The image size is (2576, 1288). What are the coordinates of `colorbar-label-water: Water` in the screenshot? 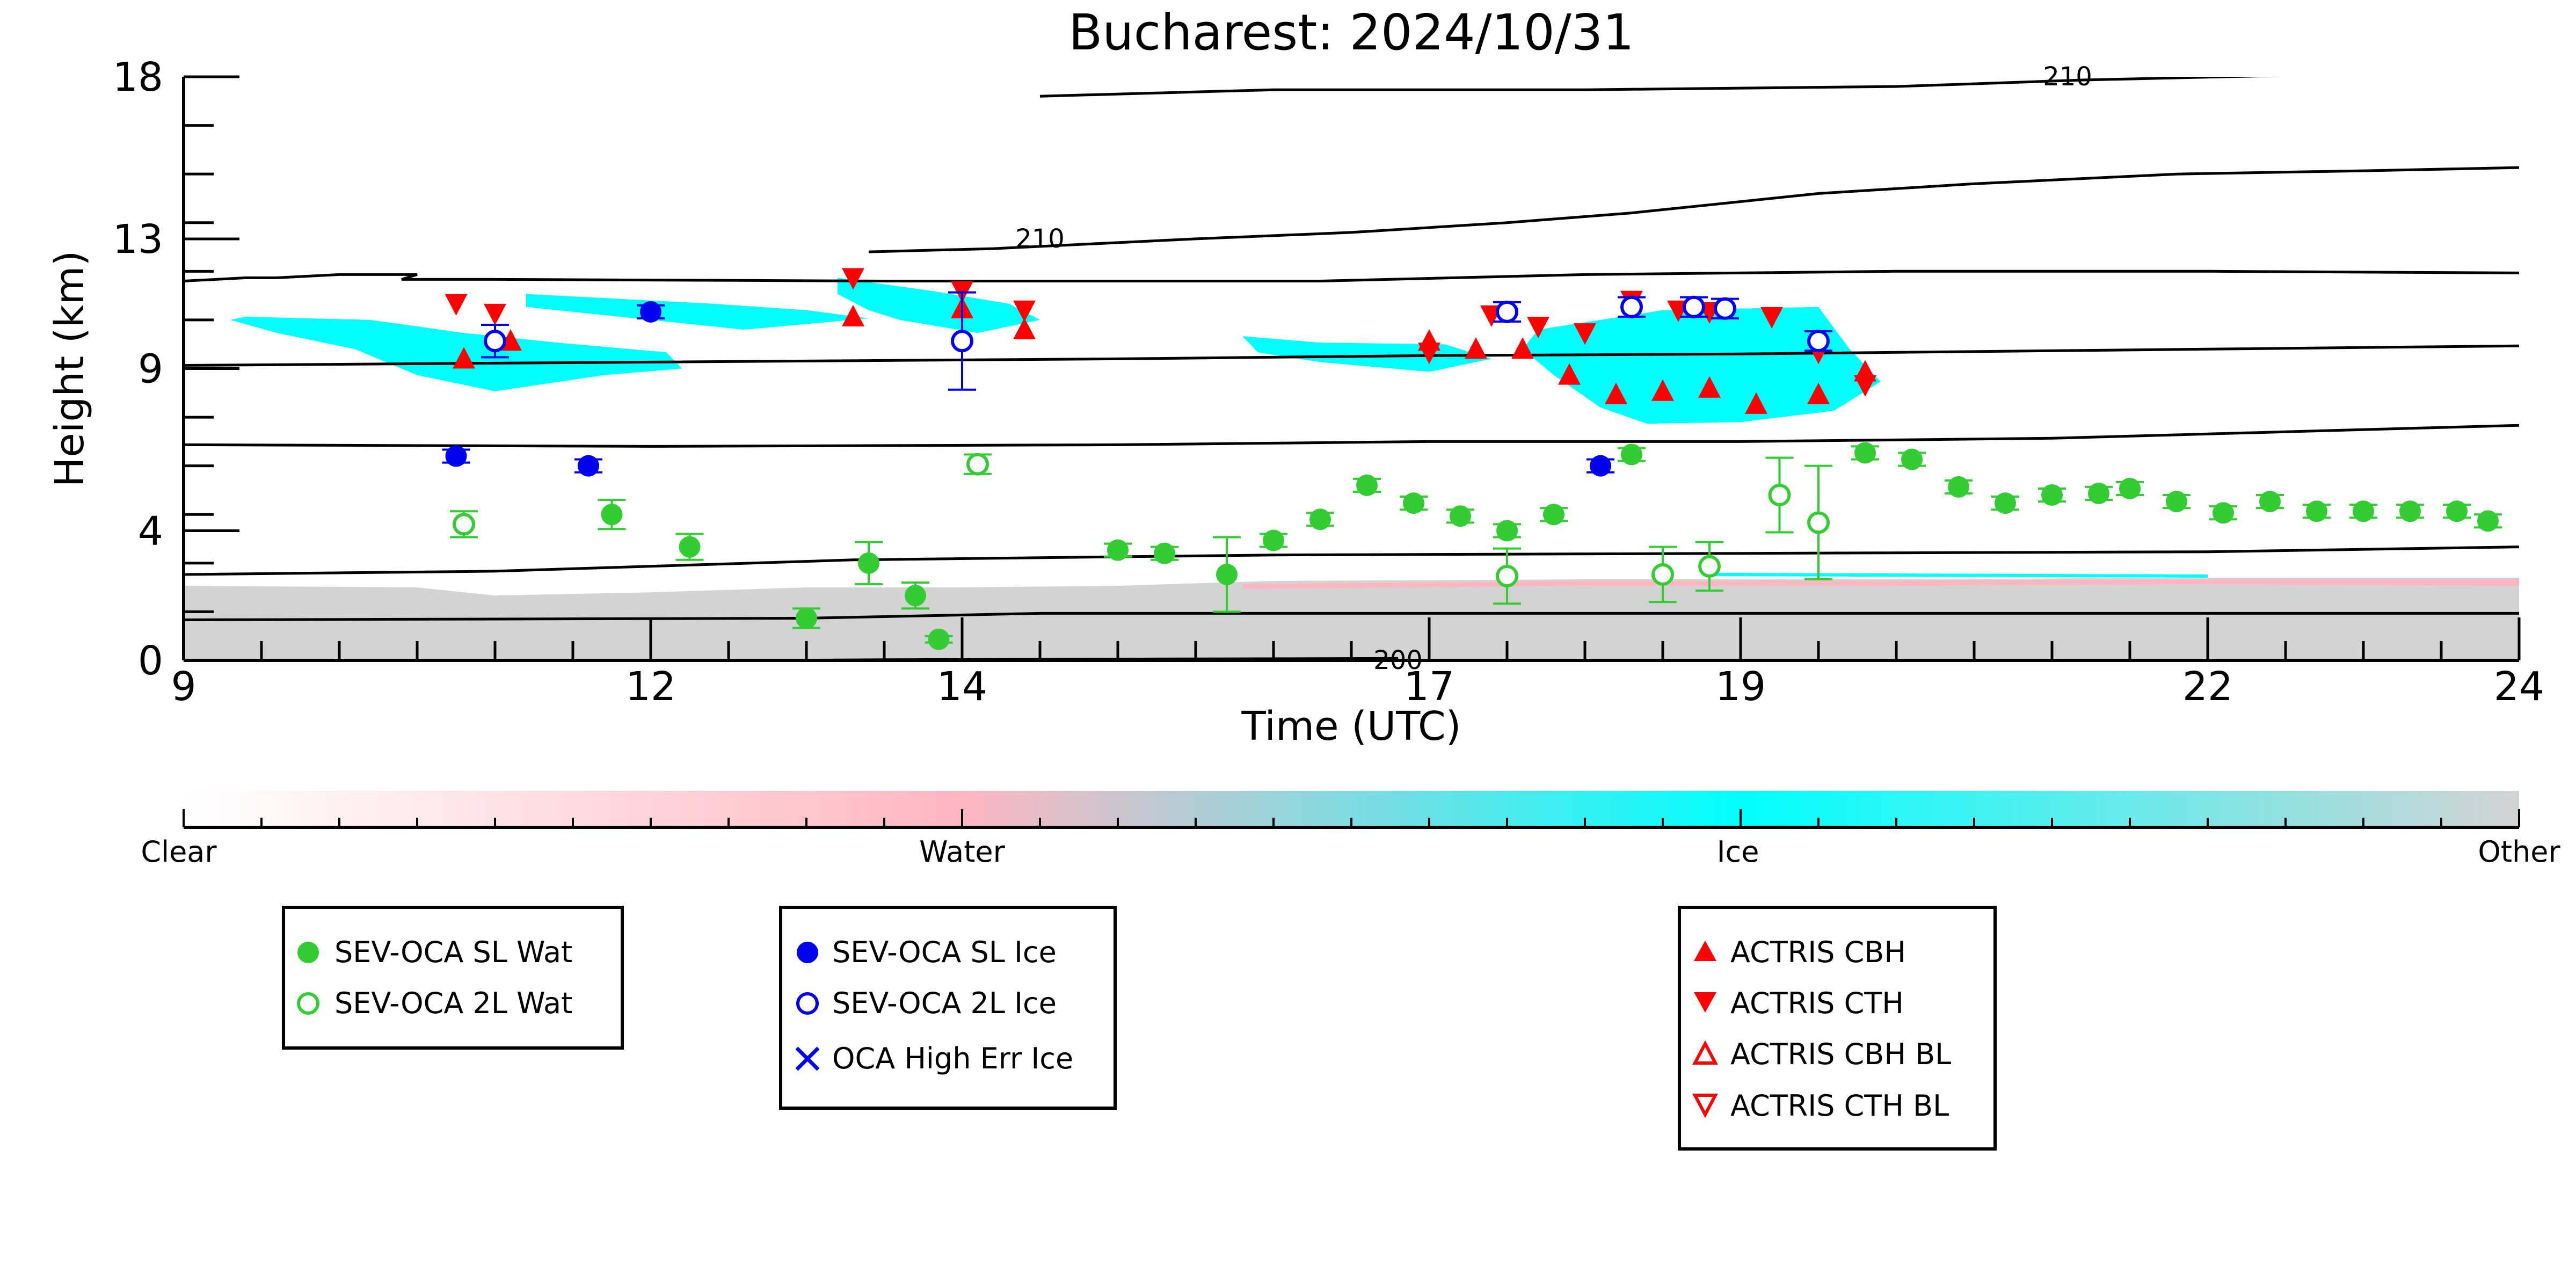 It's located at (962, 852).